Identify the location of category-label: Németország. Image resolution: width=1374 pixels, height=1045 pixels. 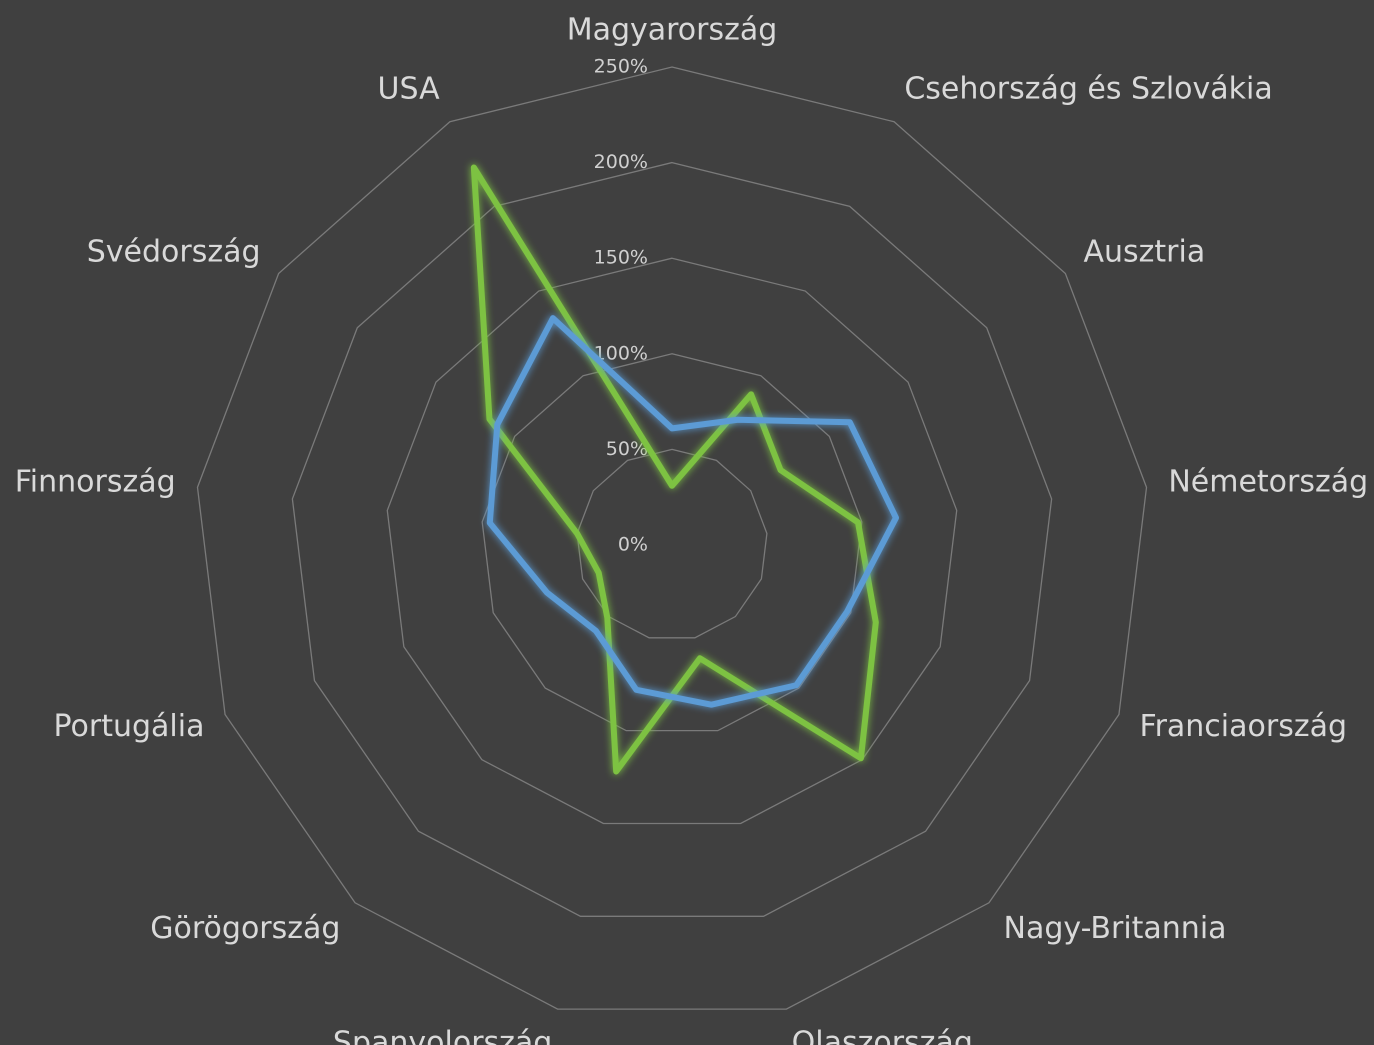
(1268, 482).